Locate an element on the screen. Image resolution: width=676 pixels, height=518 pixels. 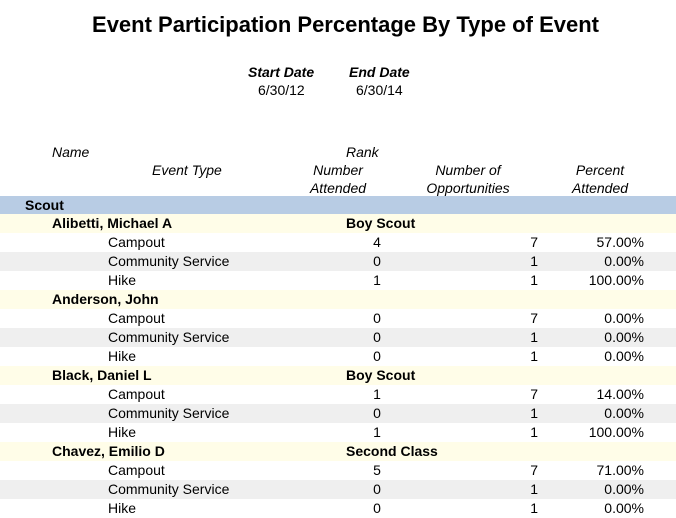
event-row: Campout 0 7 0.00% is located at coordinates (338, 318).